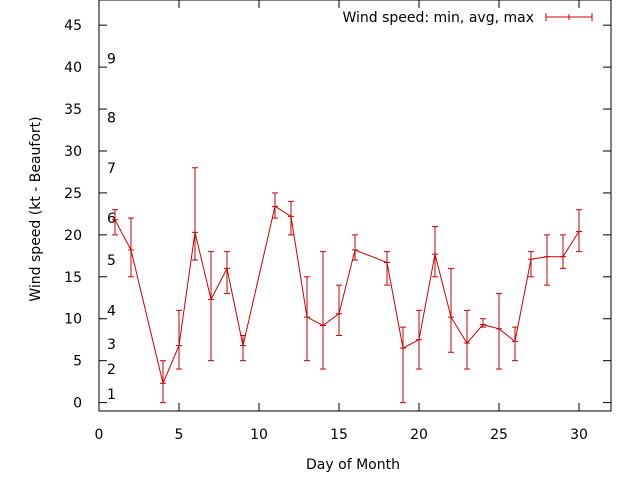 The width and height of the screenshot is (640, 480). Describe the element at coordinates (579, 435) in the screenshot. I see `x-tick-label: 30` at that location.